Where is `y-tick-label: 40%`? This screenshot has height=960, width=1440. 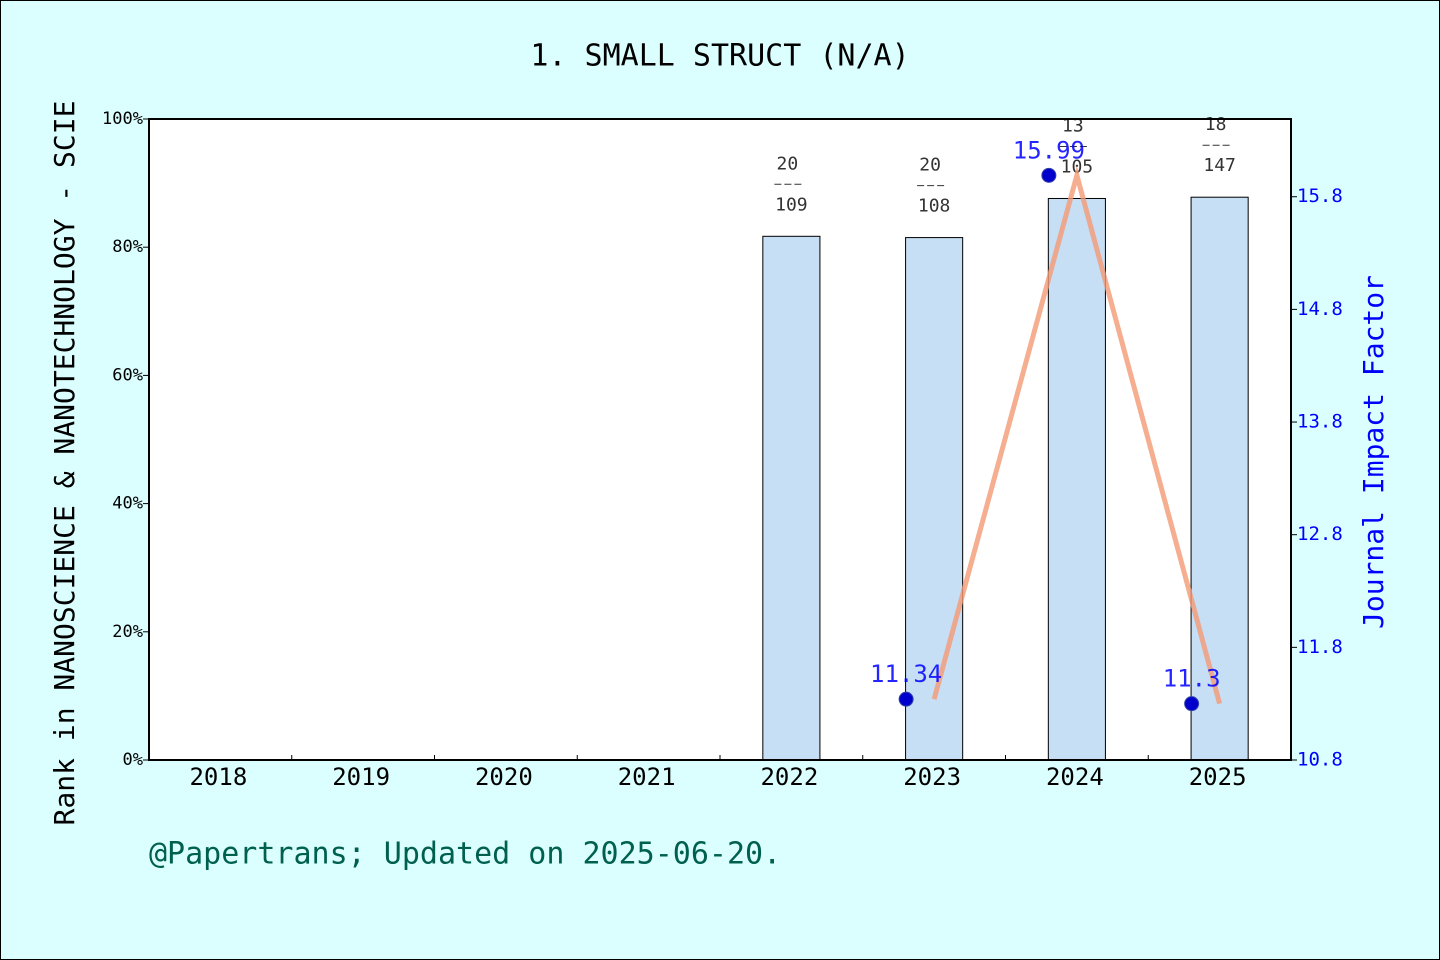
y-tick-label: 40% is located at coordinates (127, 504).